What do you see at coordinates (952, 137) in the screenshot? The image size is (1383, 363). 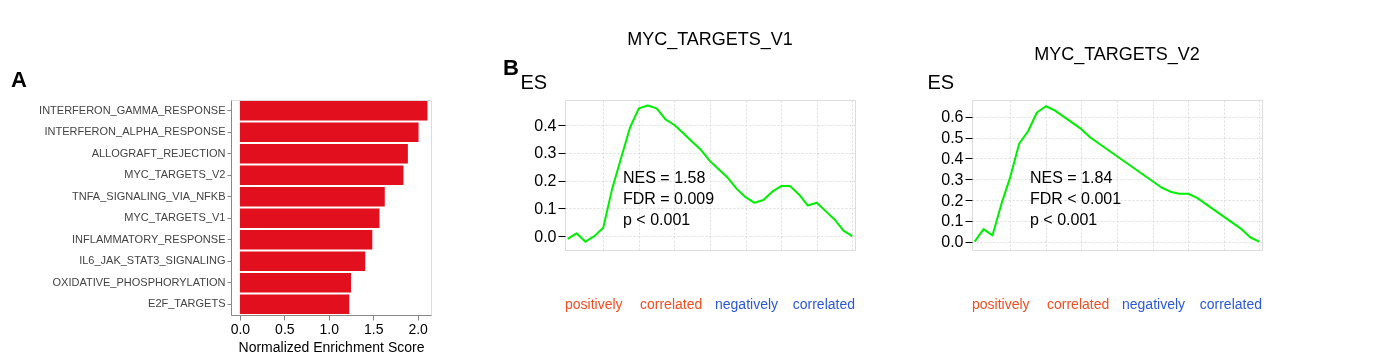 I see `y-tick-label: 0.5` at bounding box center [952, 137].